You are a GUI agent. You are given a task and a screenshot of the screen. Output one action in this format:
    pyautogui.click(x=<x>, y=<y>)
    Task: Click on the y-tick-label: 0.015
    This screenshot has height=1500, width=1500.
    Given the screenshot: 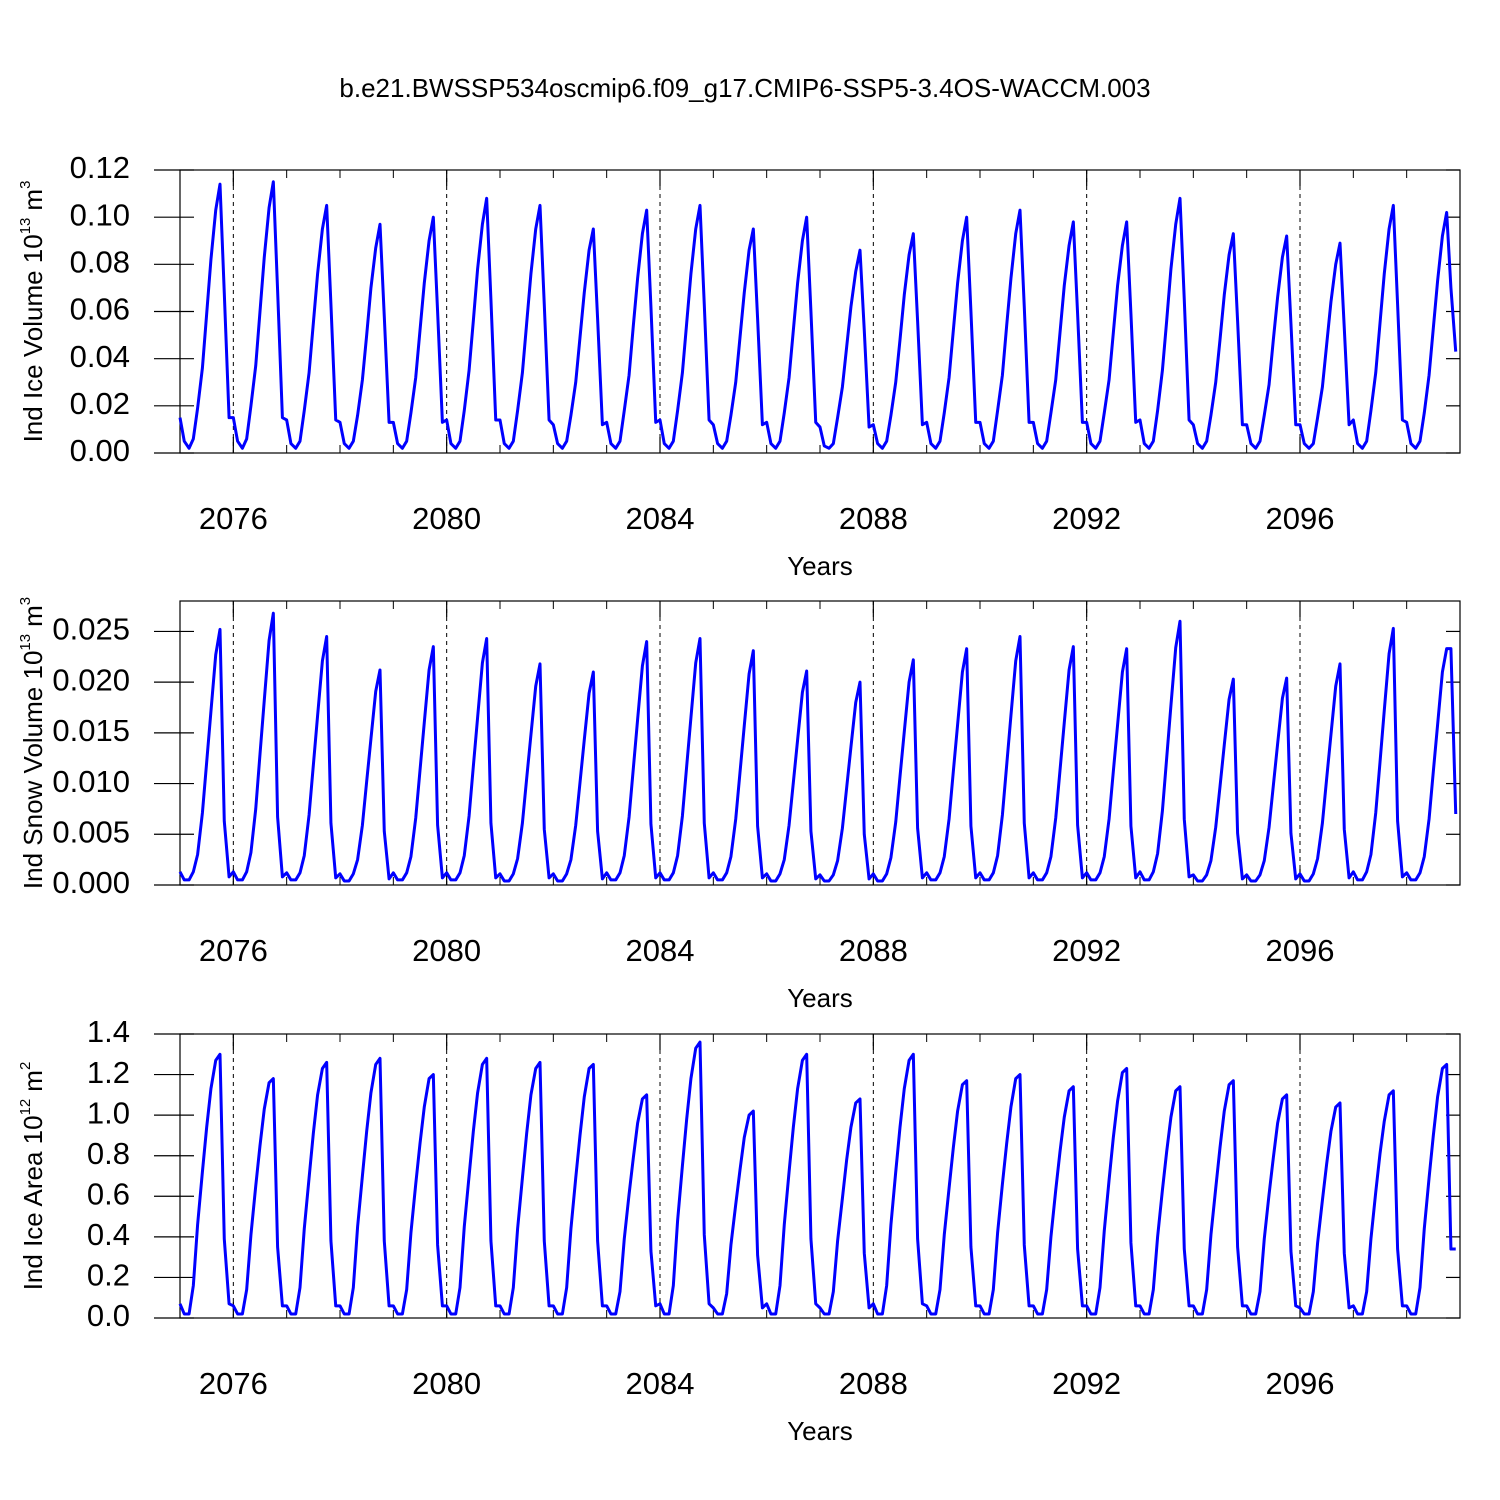 What is the action you would take?
    pyautogui.click(x=91, y=730)
    